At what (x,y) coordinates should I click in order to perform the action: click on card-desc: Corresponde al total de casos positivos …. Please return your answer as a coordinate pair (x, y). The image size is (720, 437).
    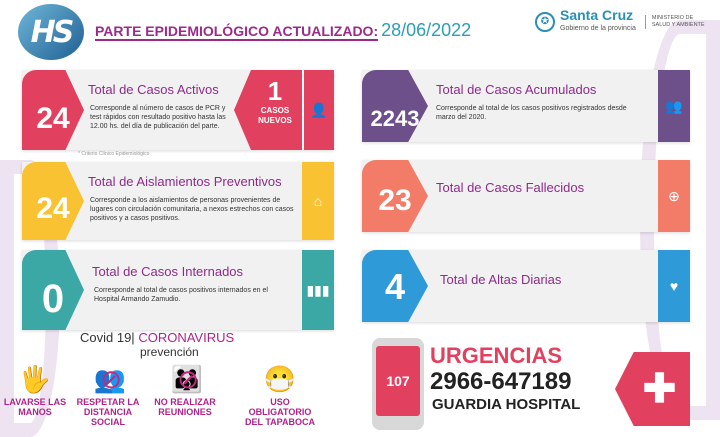
    Looking at the image, I should click on (181, 295).